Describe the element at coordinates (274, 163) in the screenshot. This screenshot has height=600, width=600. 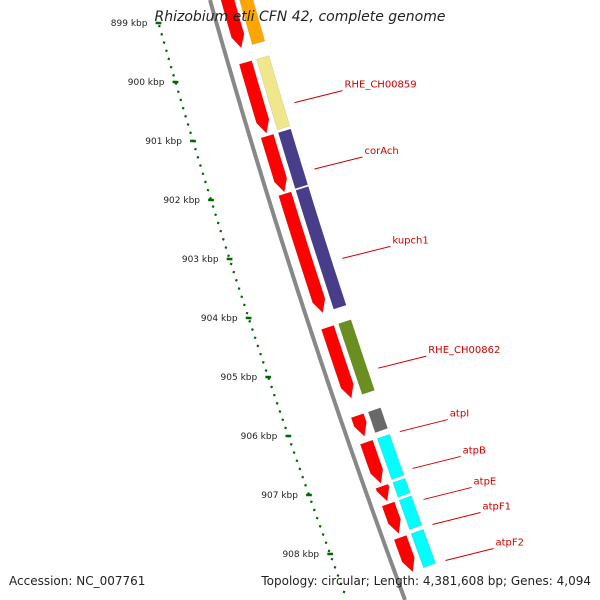
I see `cds-arrow-corach` at that location.